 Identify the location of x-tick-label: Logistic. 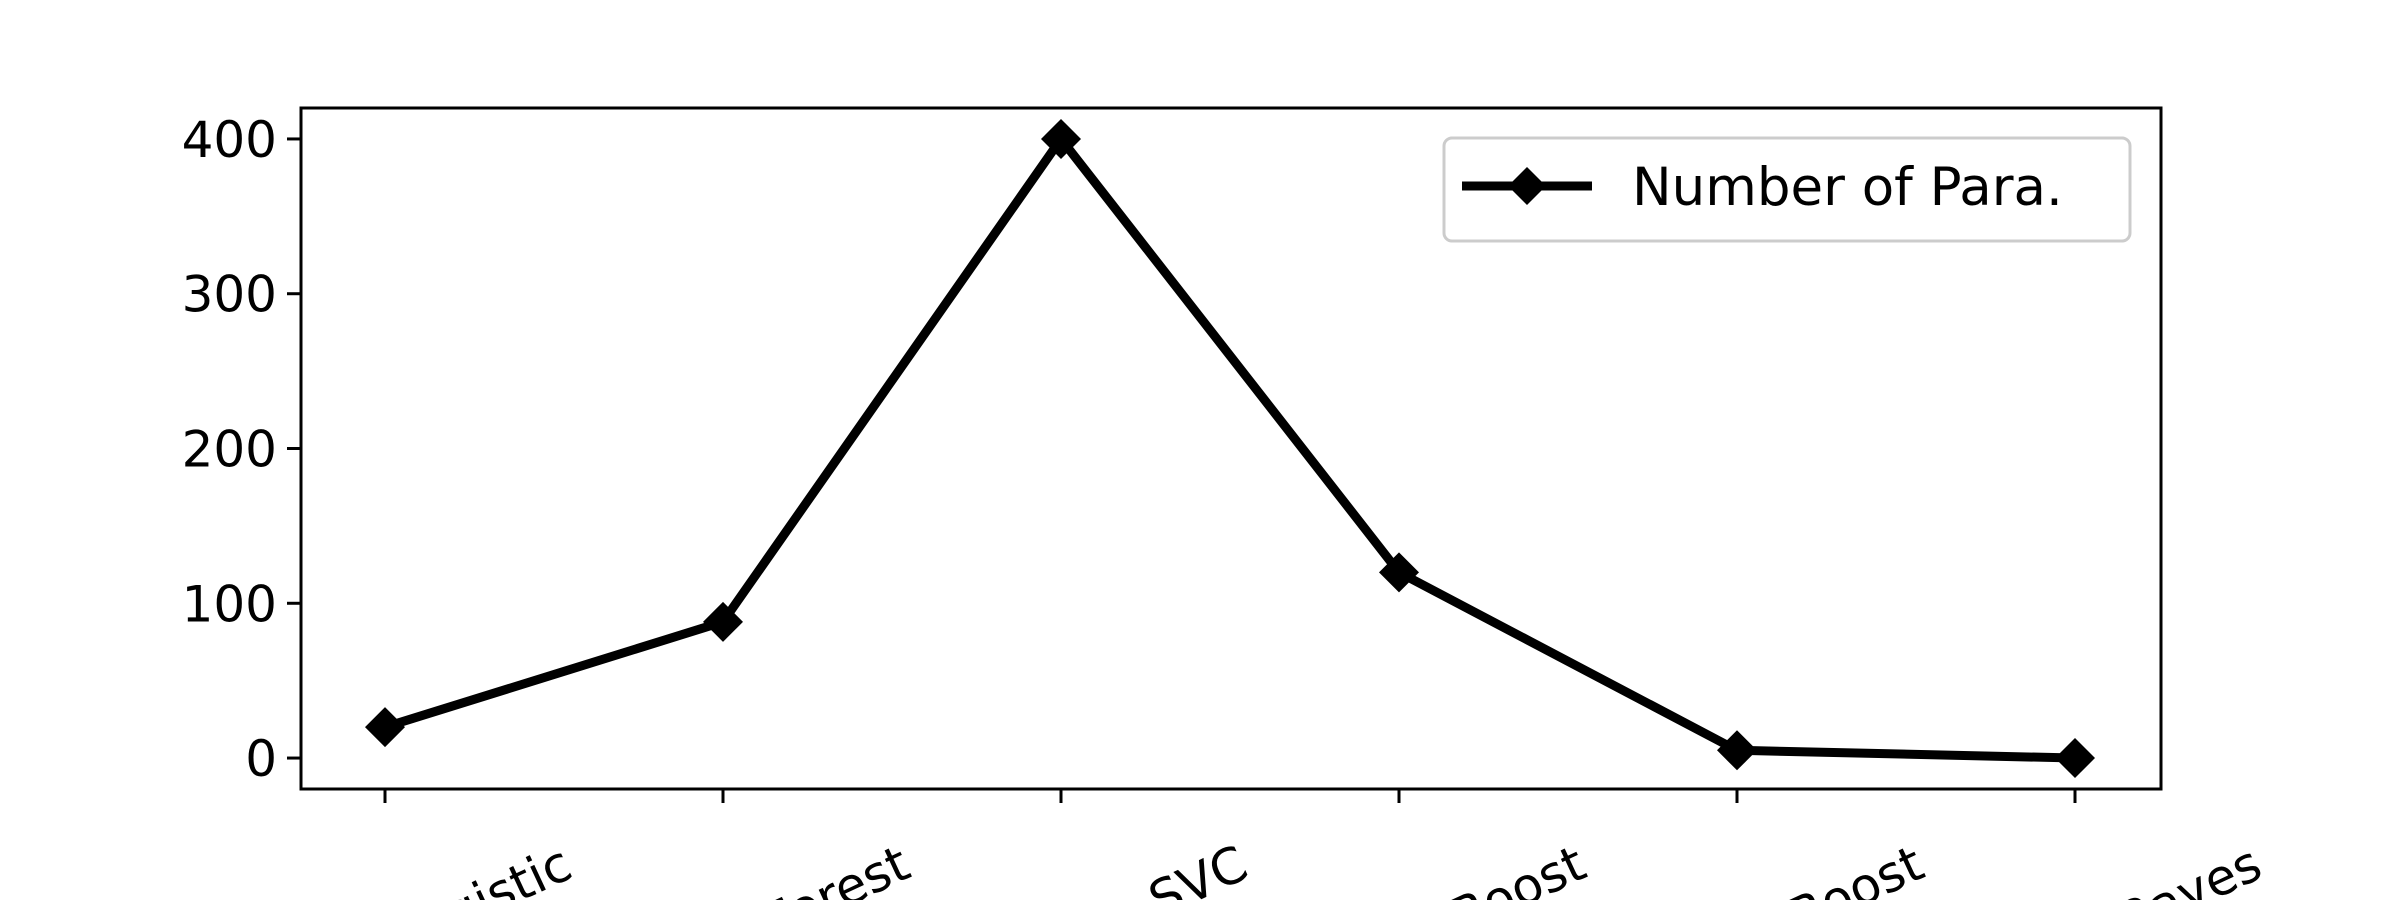
(481, 867).